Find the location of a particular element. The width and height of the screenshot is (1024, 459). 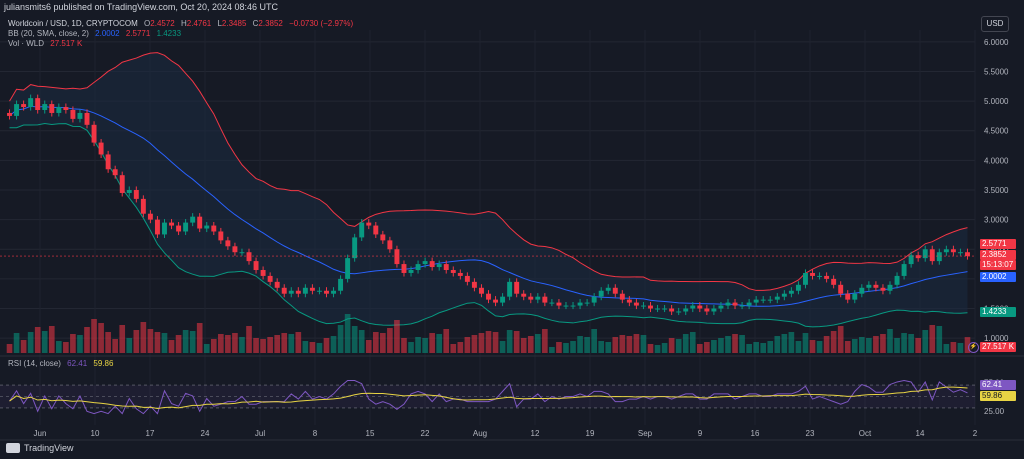

time-tick-label: 12 is located at coordinates (535, 433).